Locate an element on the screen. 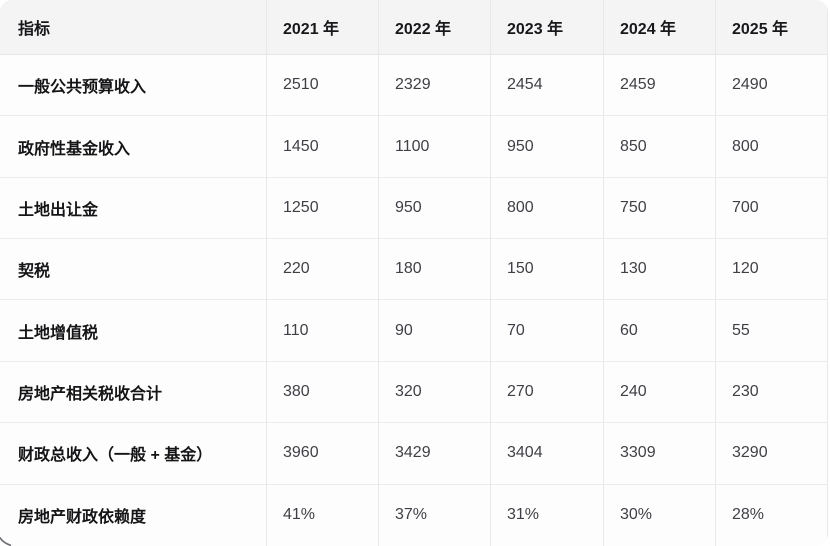  column-header-year: 2022 年 is located at coordinates (435, 27).